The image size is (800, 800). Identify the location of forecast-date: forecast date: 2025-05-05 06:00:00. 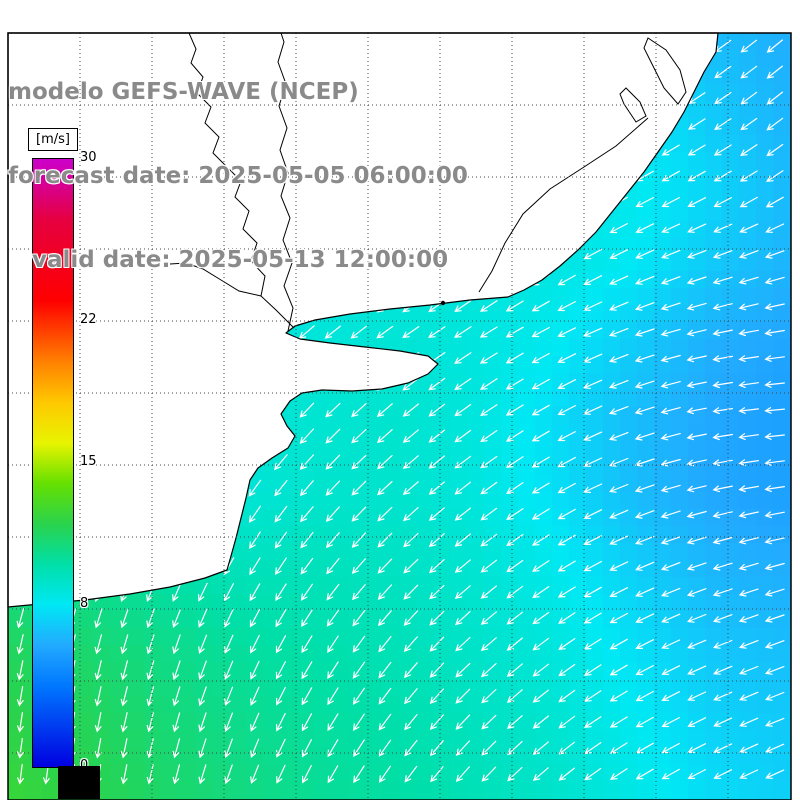
(238, 176).